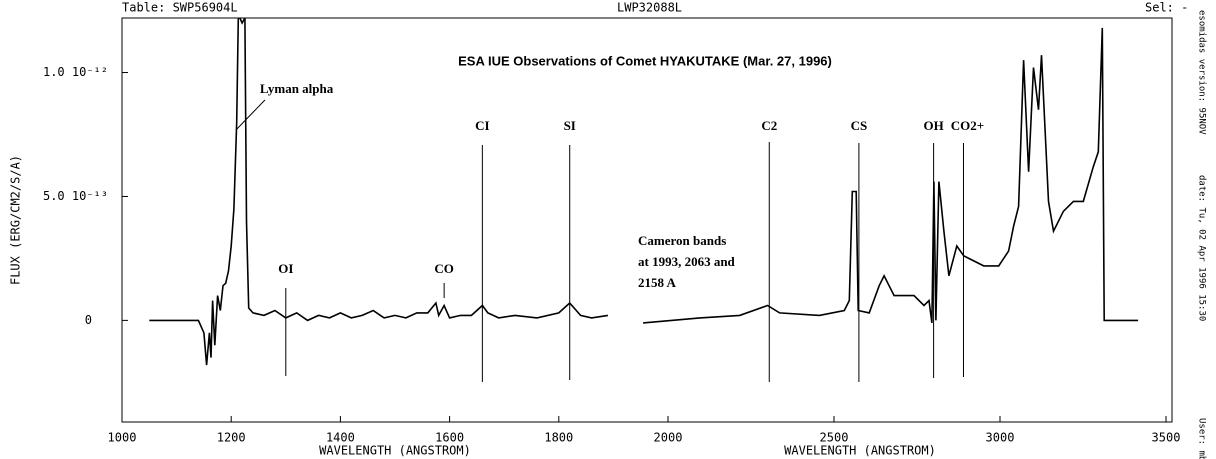  I want to click on date-label: date: Tu, 02 Apr 1996 15:30, so click(1202, 248).